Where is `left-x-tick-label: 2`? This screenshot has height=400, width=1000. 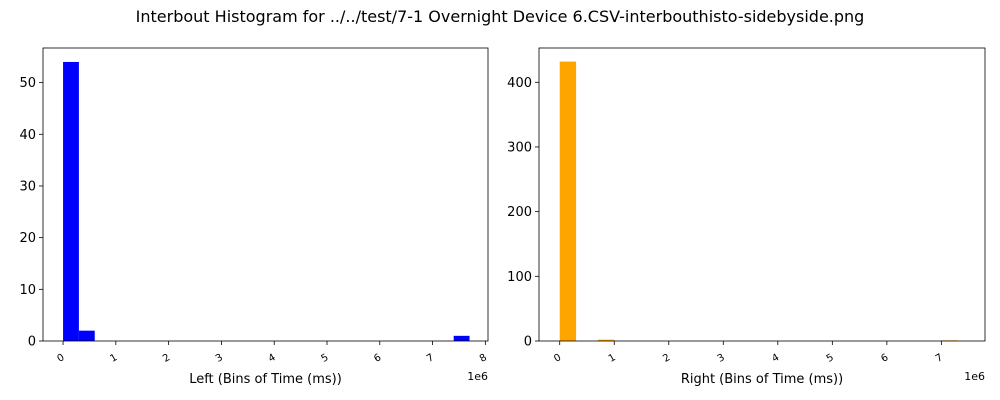 left-x-tick-label: 2 is located at coordinates (166, 358).